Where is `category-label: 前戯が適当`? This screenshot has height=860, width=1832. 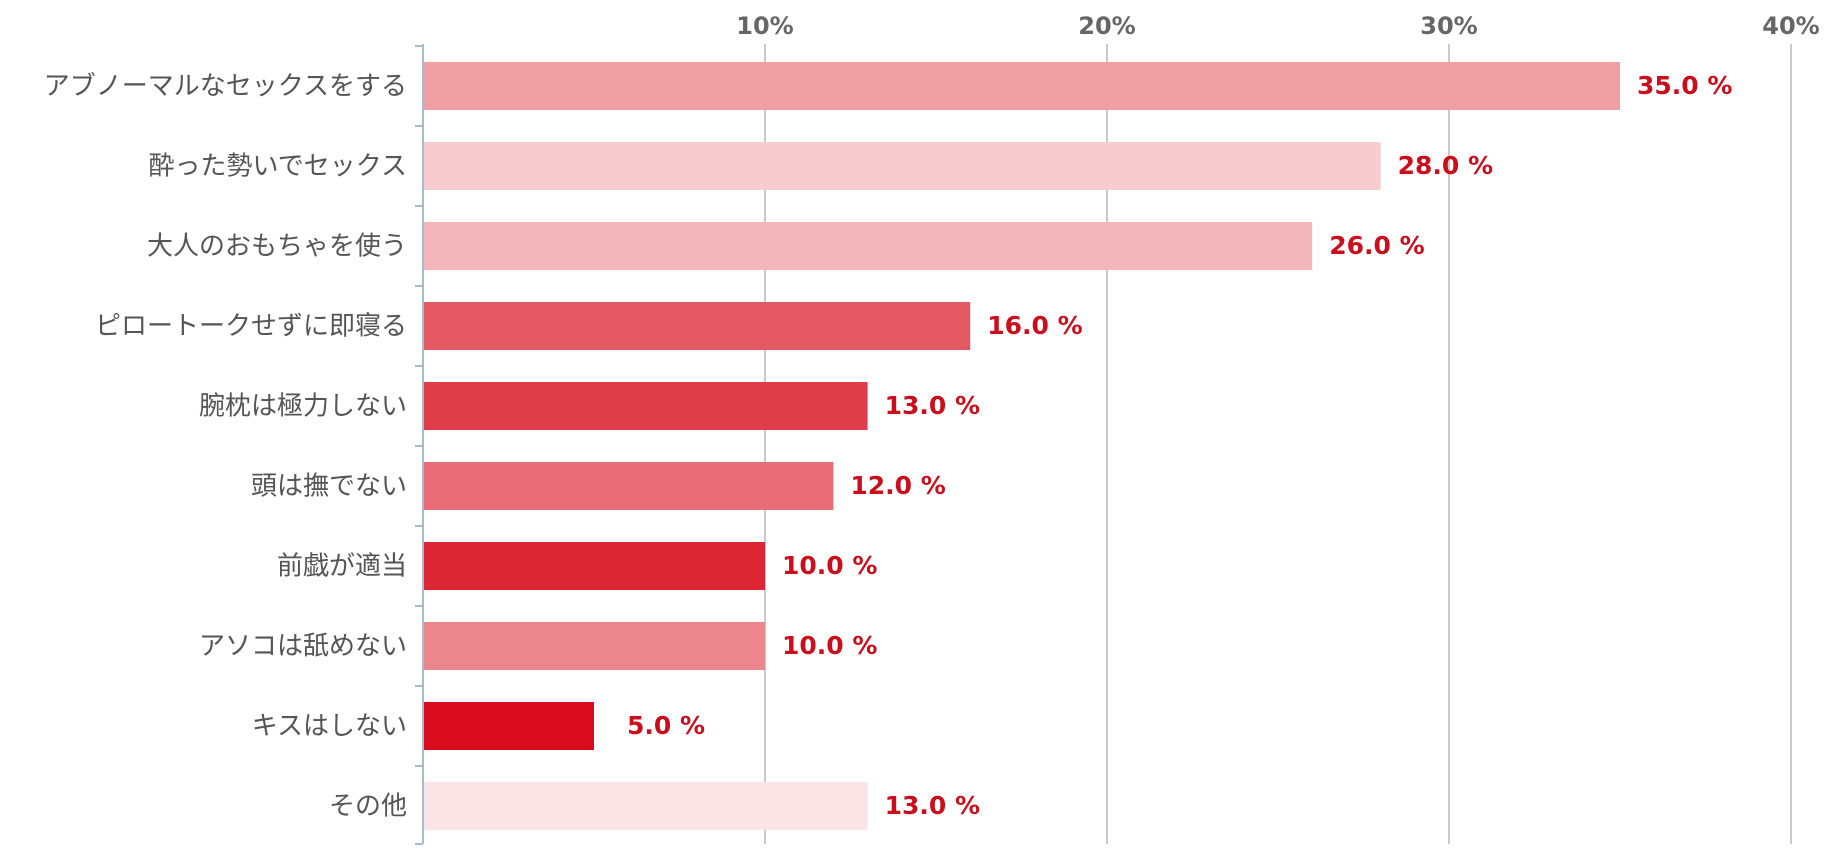 category-label: 前戯が適当 is located at coordinates (342, 567).